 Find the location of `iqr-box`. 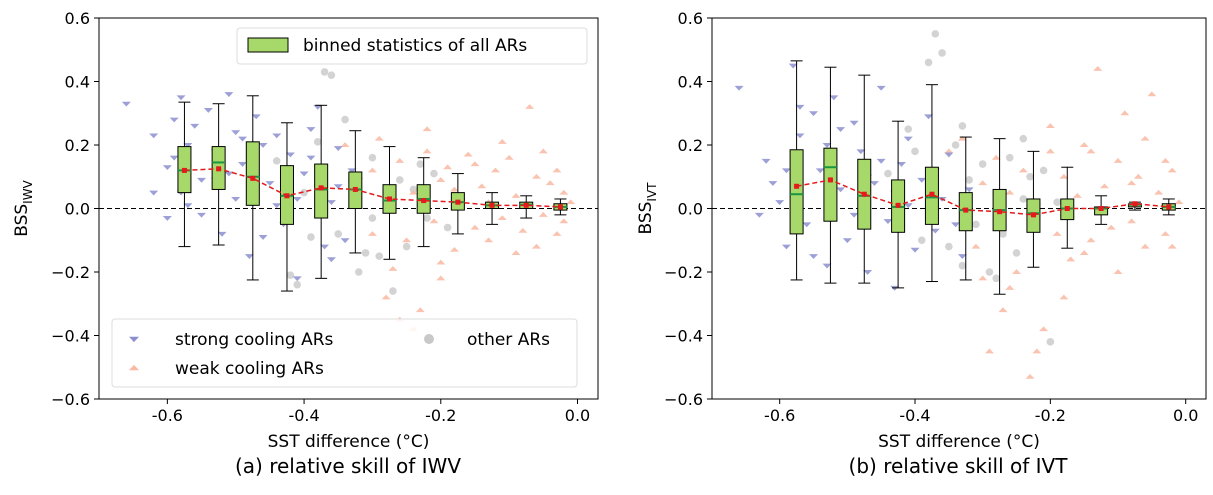

iqr-box is located at coordinates (830, 184).